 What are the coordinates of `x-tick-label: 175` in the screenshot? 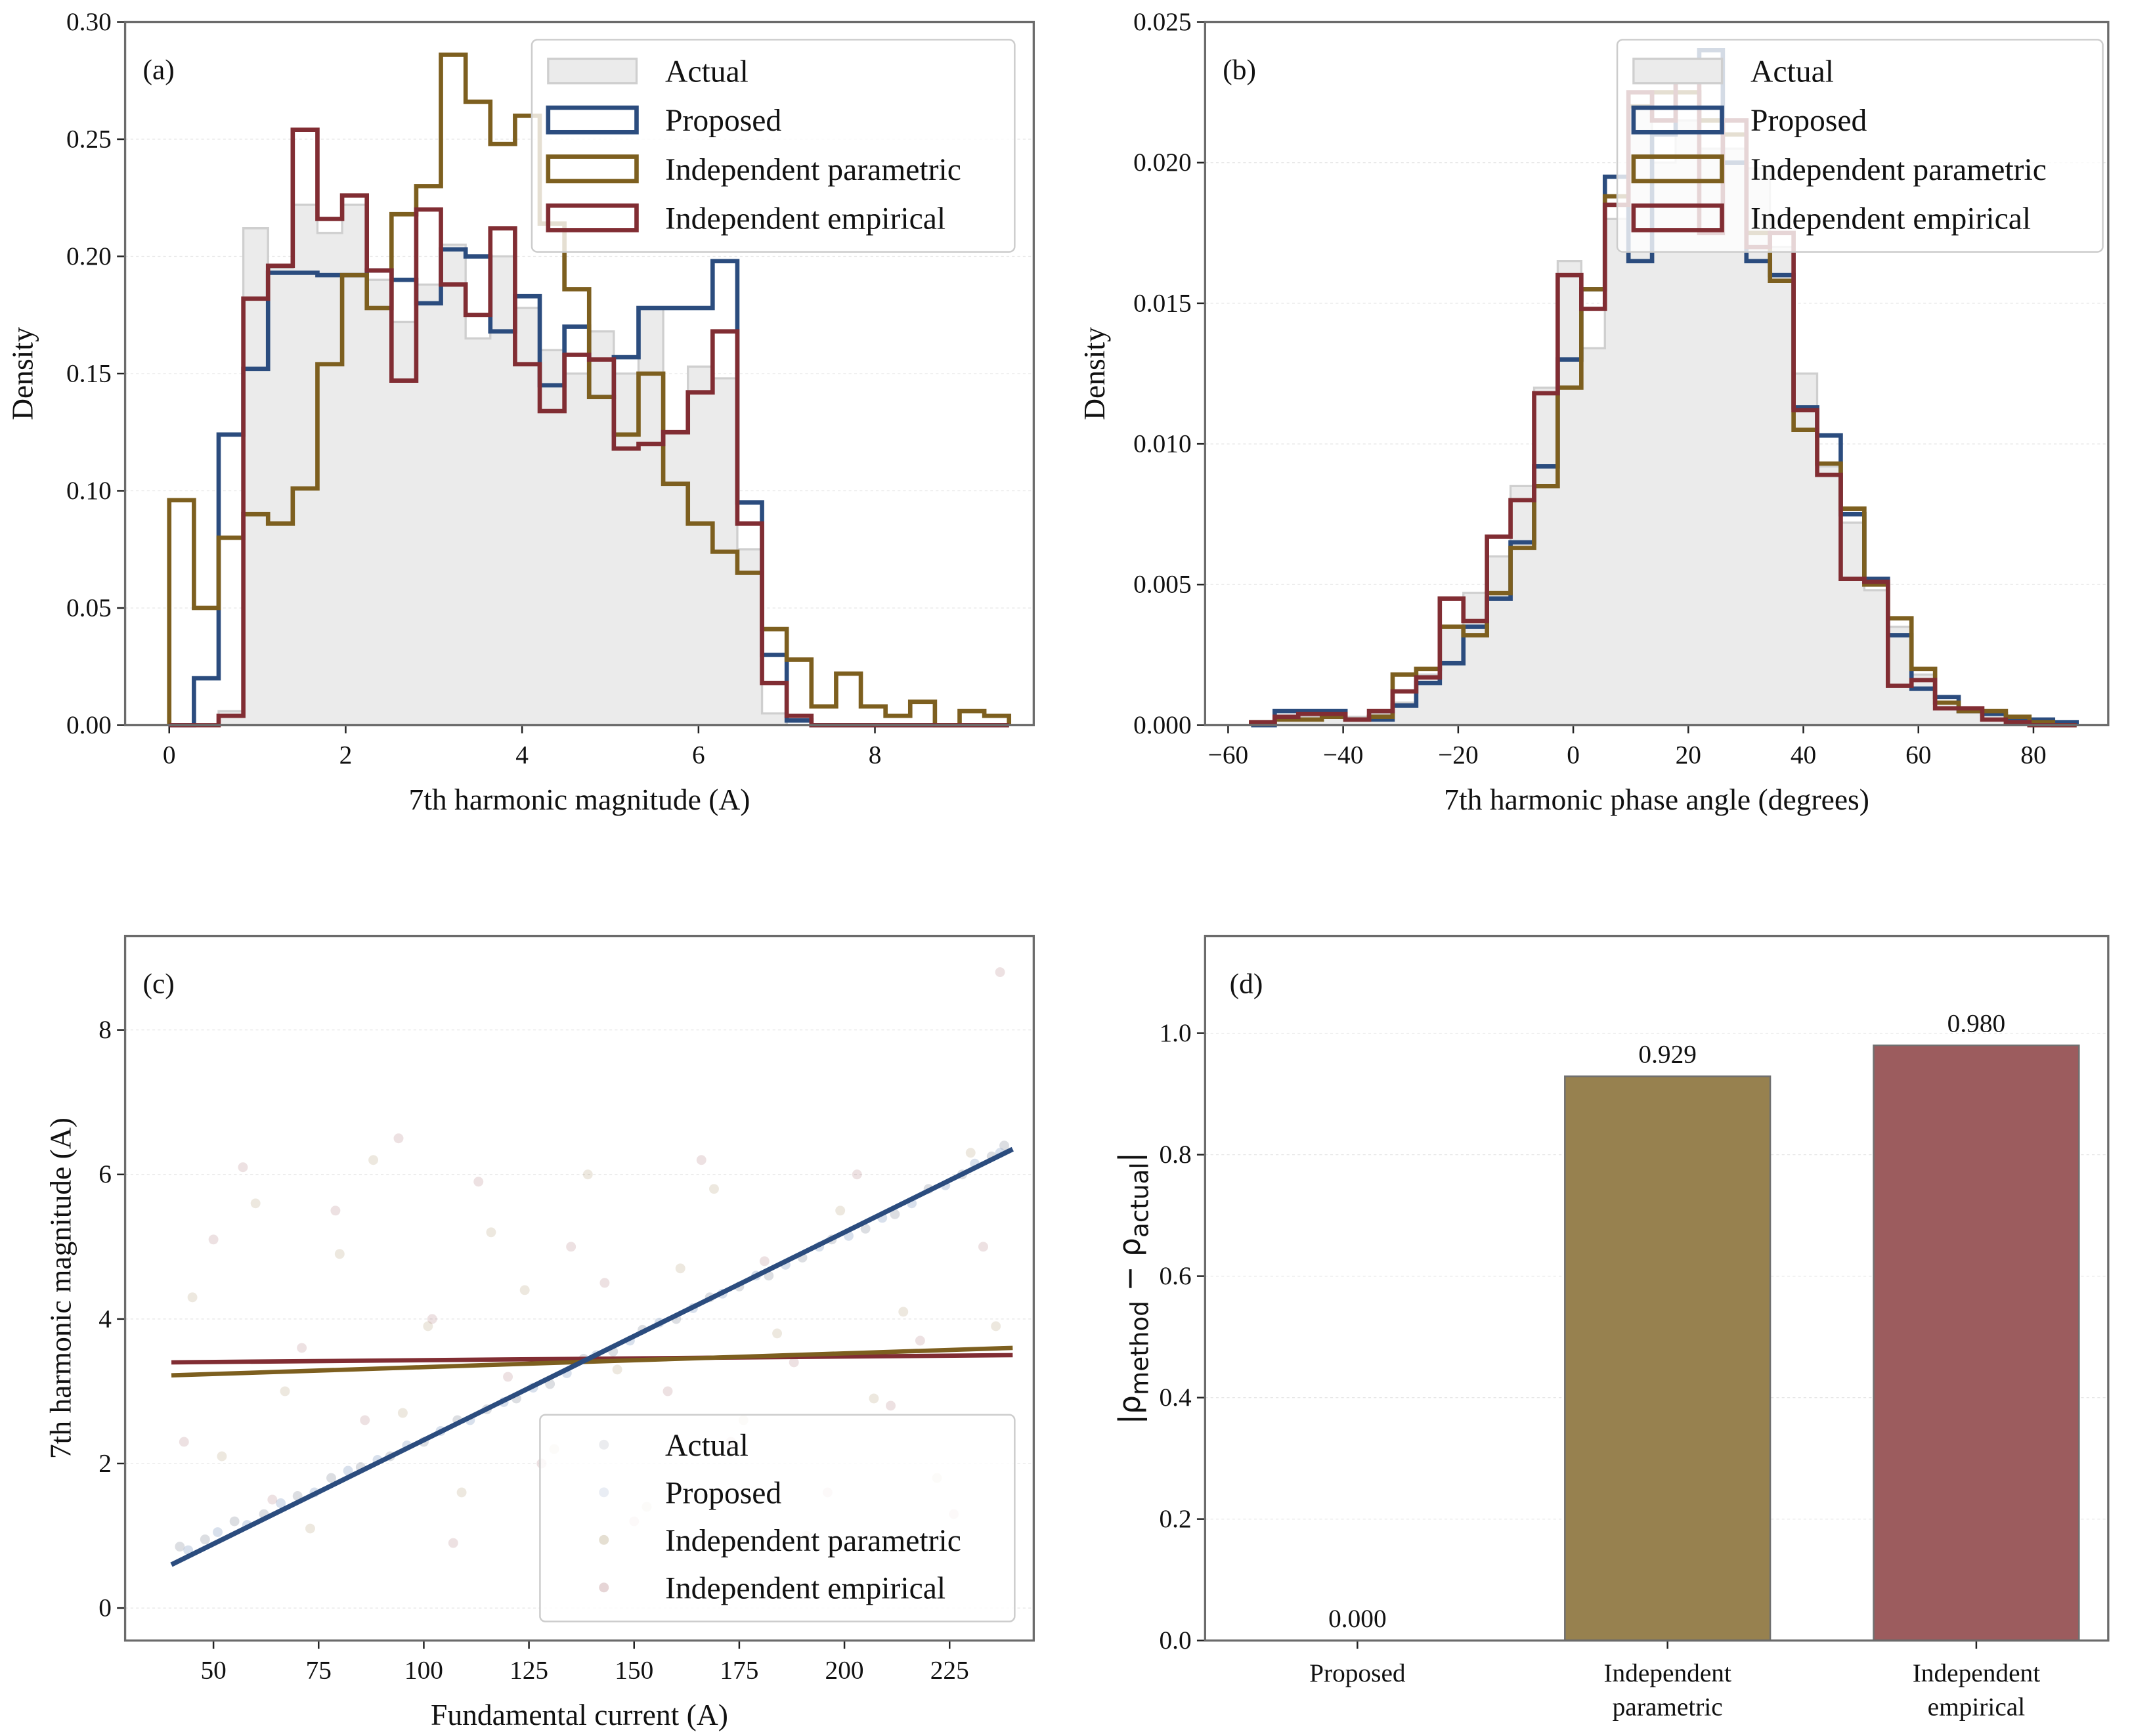 It's located at (739, 1670).